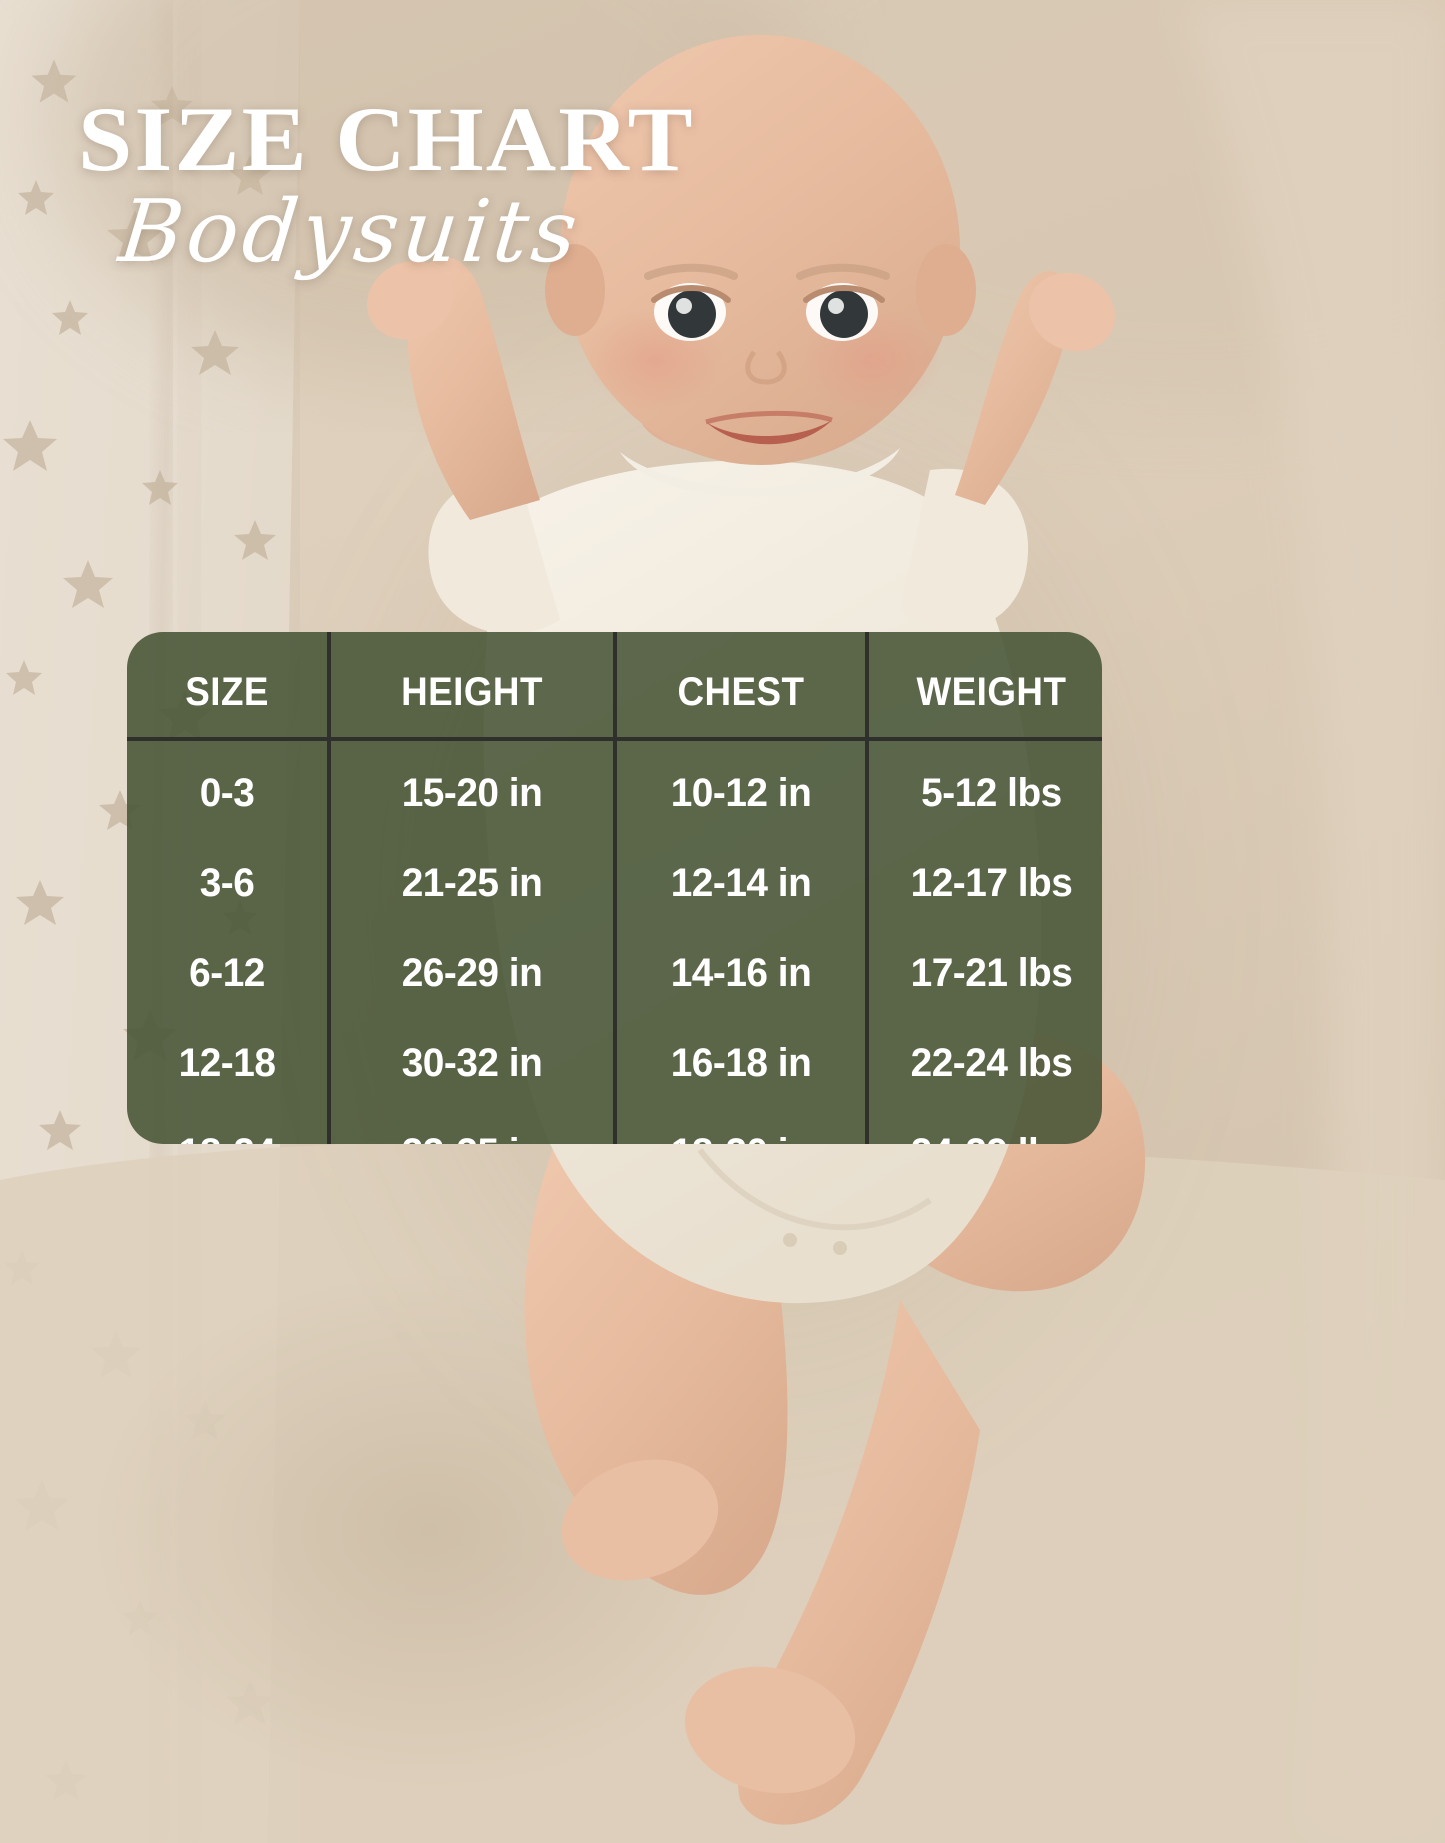  What do you see at coordinates (985, 788) in the screenshot?
I see `cell-weight: 5-12 lbs` at bounding box center [985, 788].